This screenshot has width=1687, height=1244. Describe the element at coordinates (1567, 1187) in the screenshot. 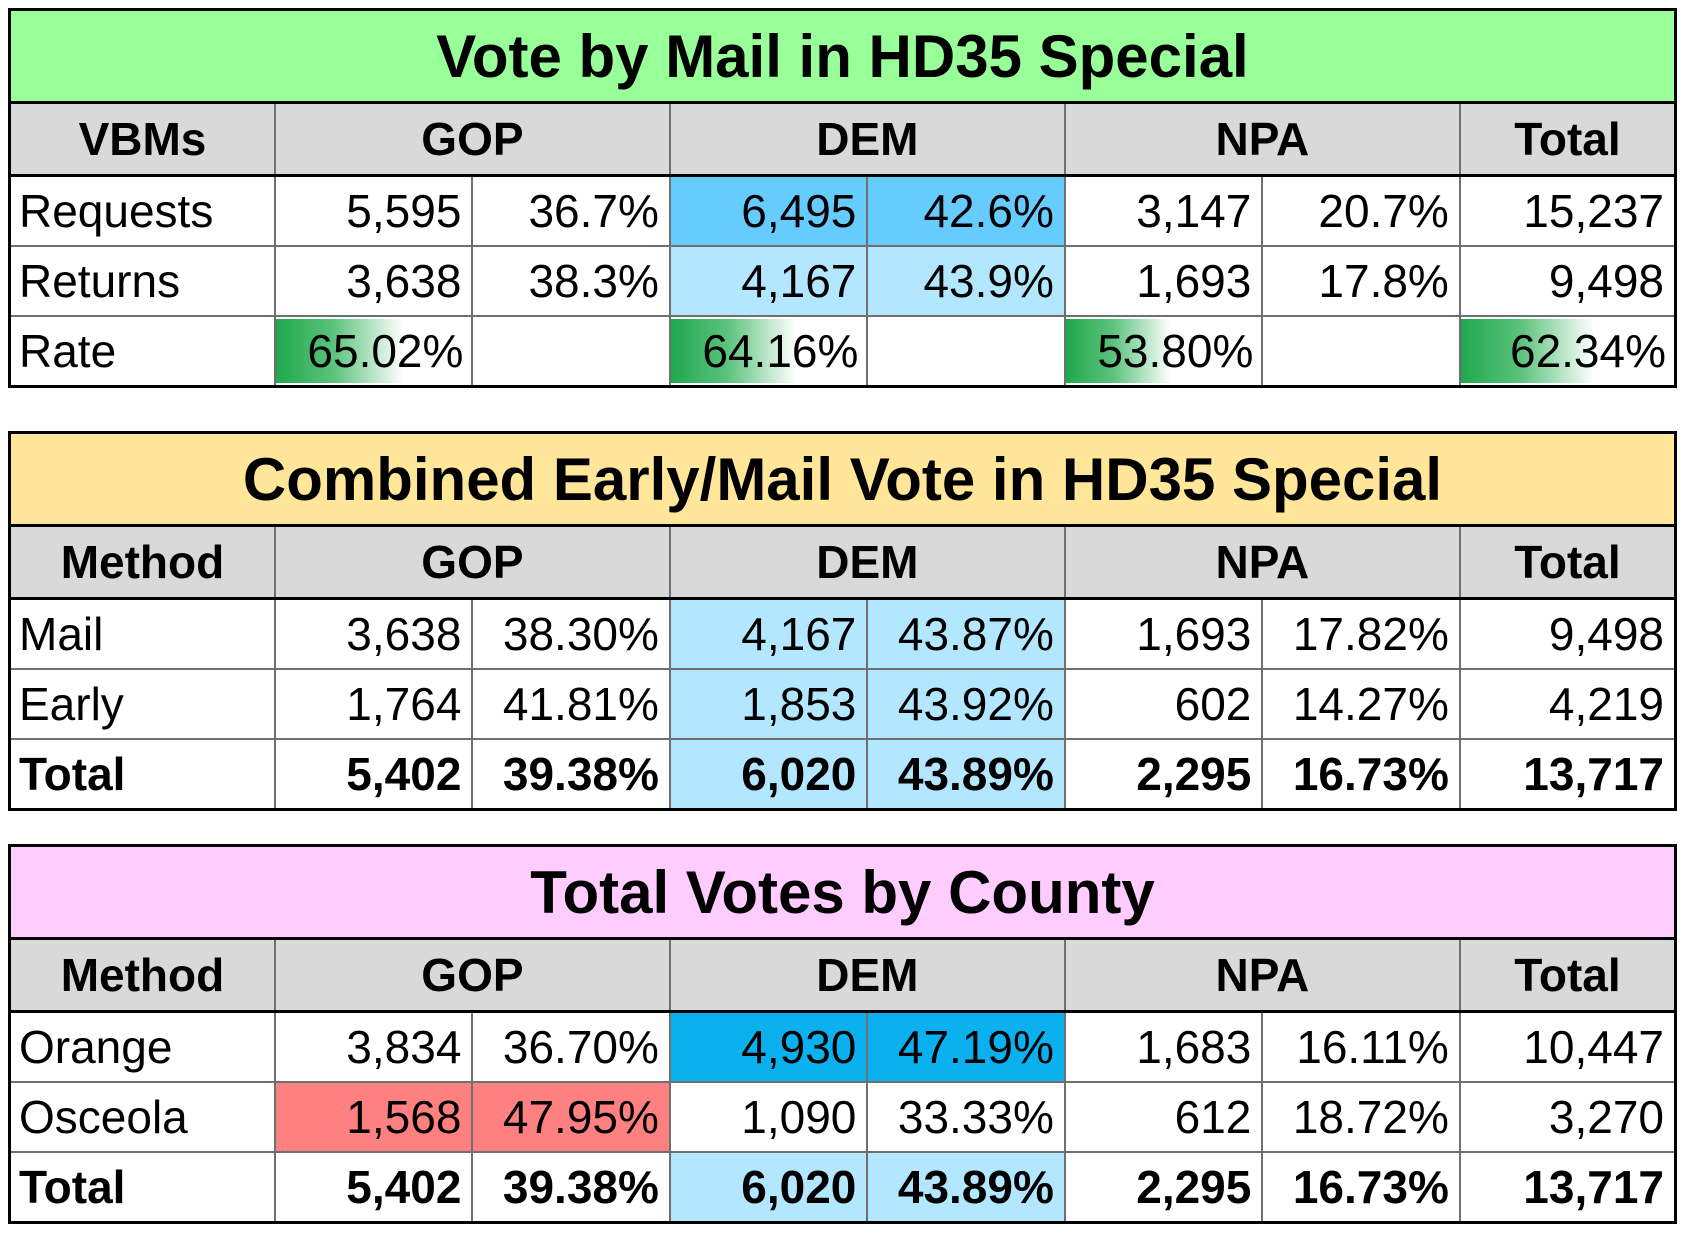

I see `total-count: 13,717` at that location.